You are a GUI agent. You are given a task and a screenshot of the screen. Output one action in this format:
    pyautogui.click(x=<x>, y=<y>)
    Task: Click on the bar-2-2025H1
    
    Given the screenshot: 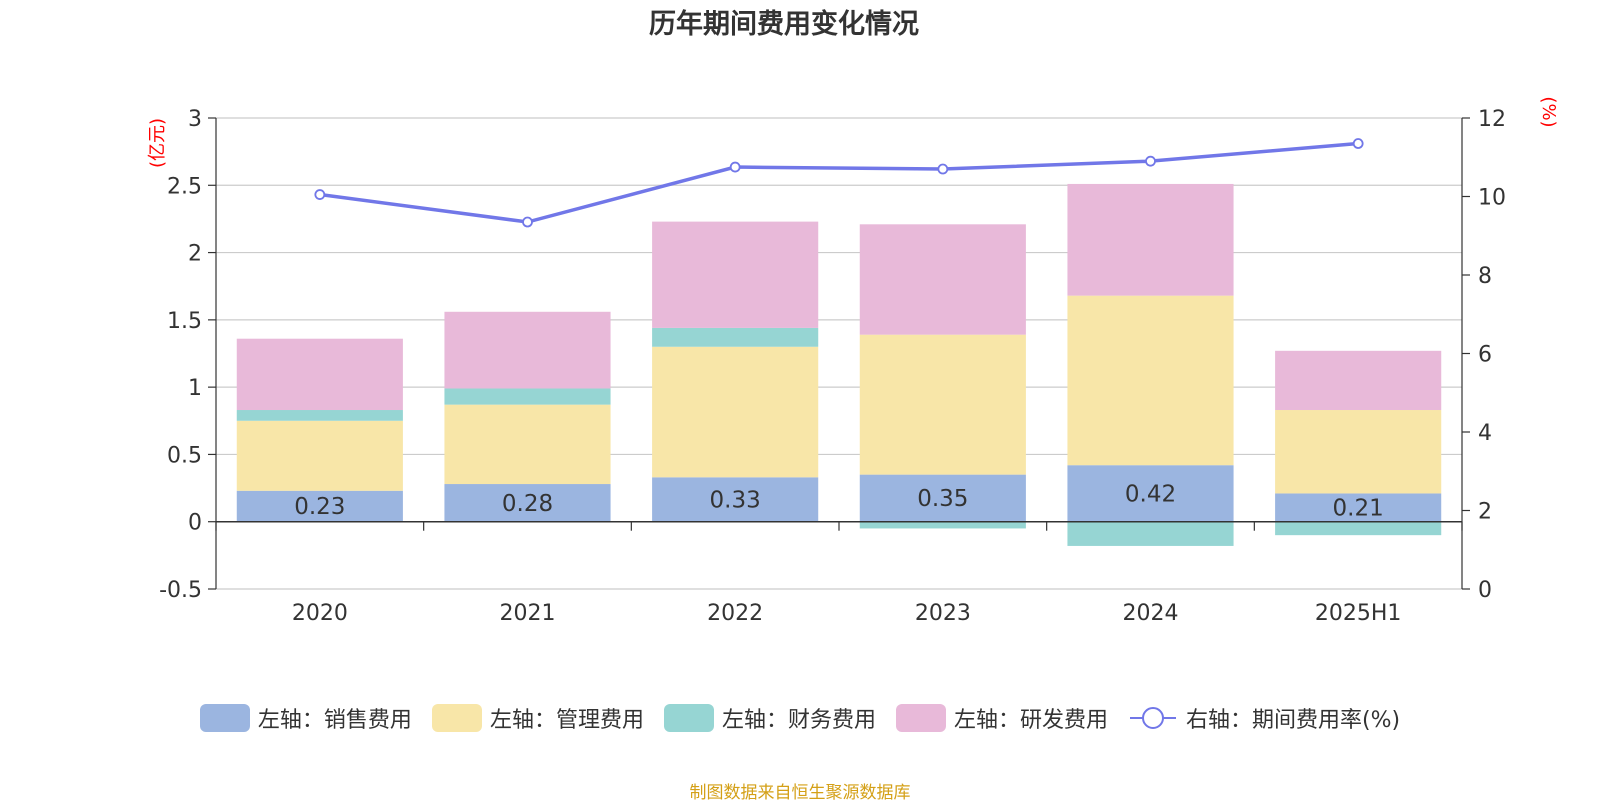 What is the action you would take?
    pyautogui.click(x=1358, y=528)
    